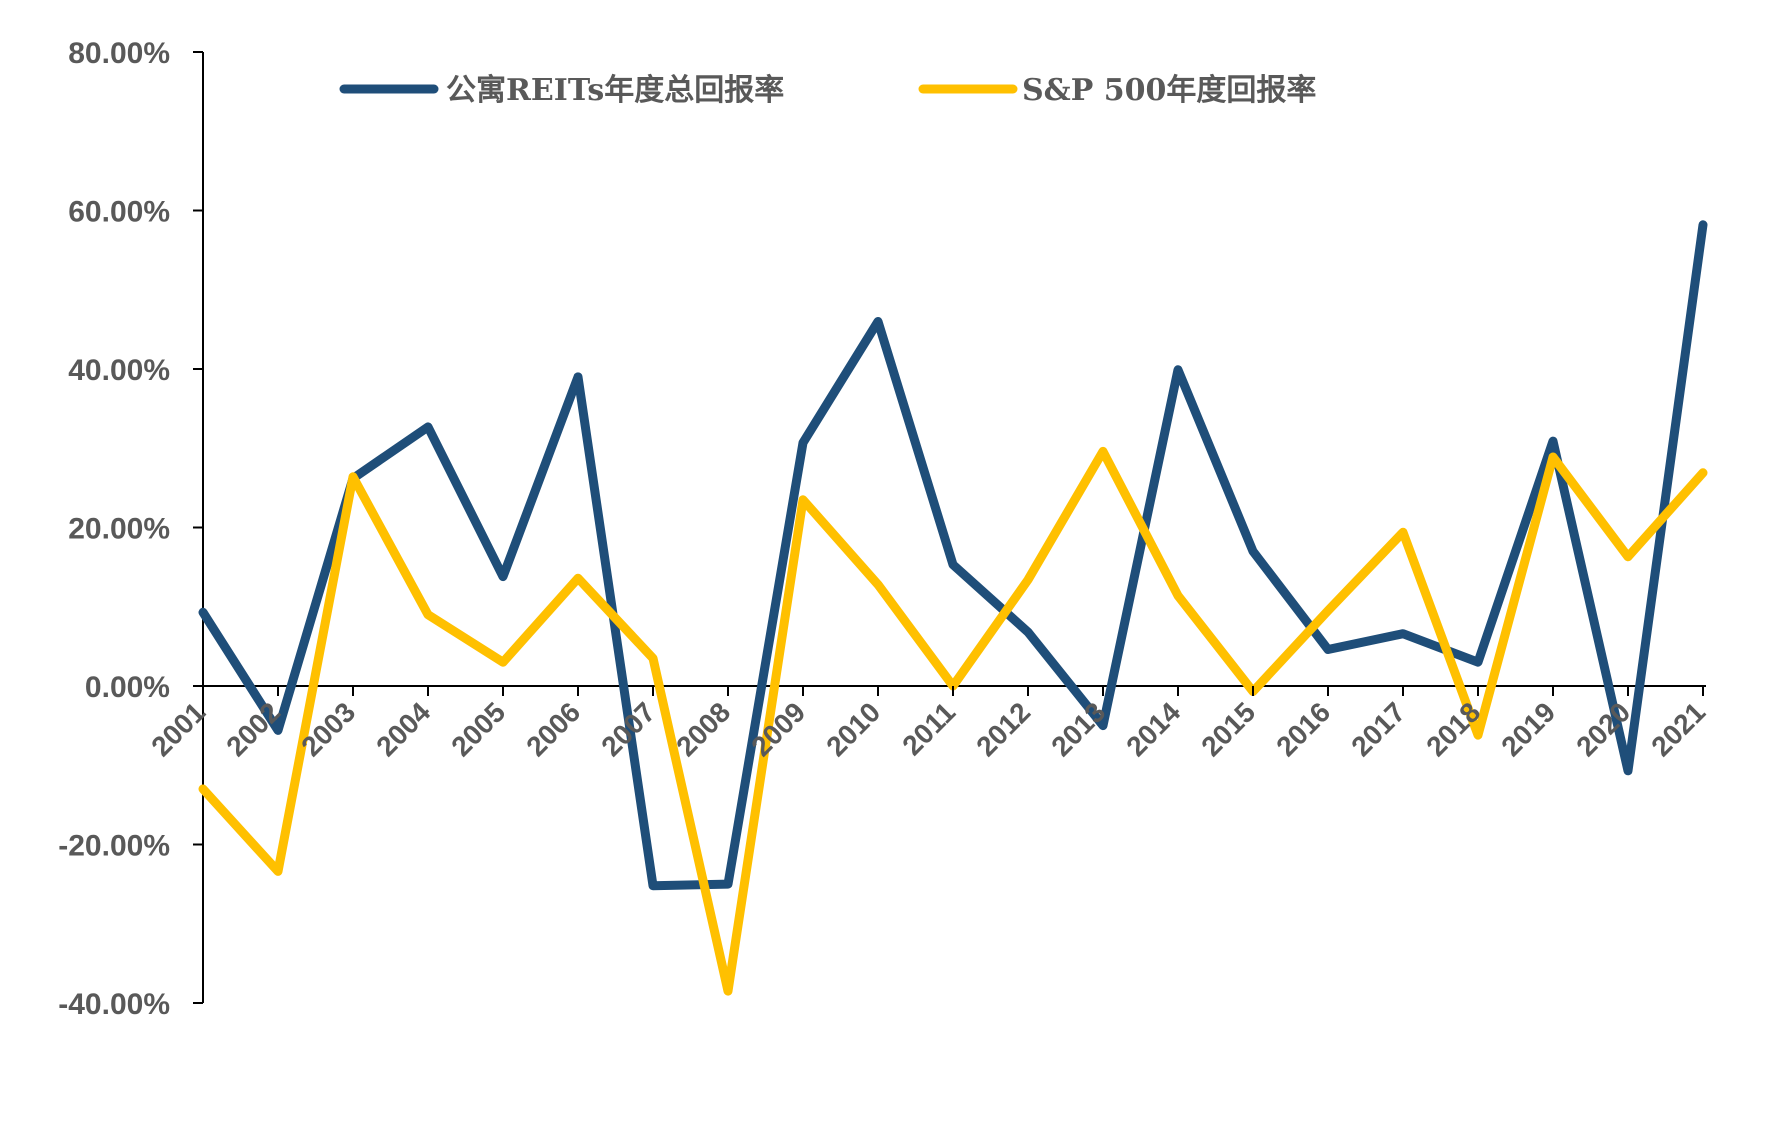 This screenshot has height=1138, width=1766. What do you see at coordinates (1678, 729) in the screenshot?
I see `x-tick-label: 2021` at bounding box center [1678, 729].